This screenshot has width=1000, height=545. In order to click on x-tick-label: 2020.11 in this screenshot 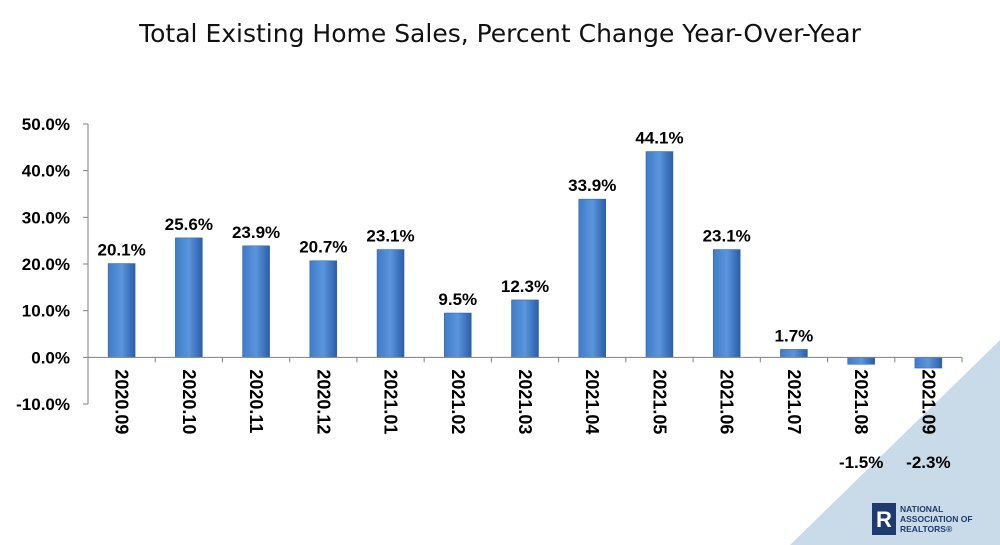, I will do `click(256, 401)`.